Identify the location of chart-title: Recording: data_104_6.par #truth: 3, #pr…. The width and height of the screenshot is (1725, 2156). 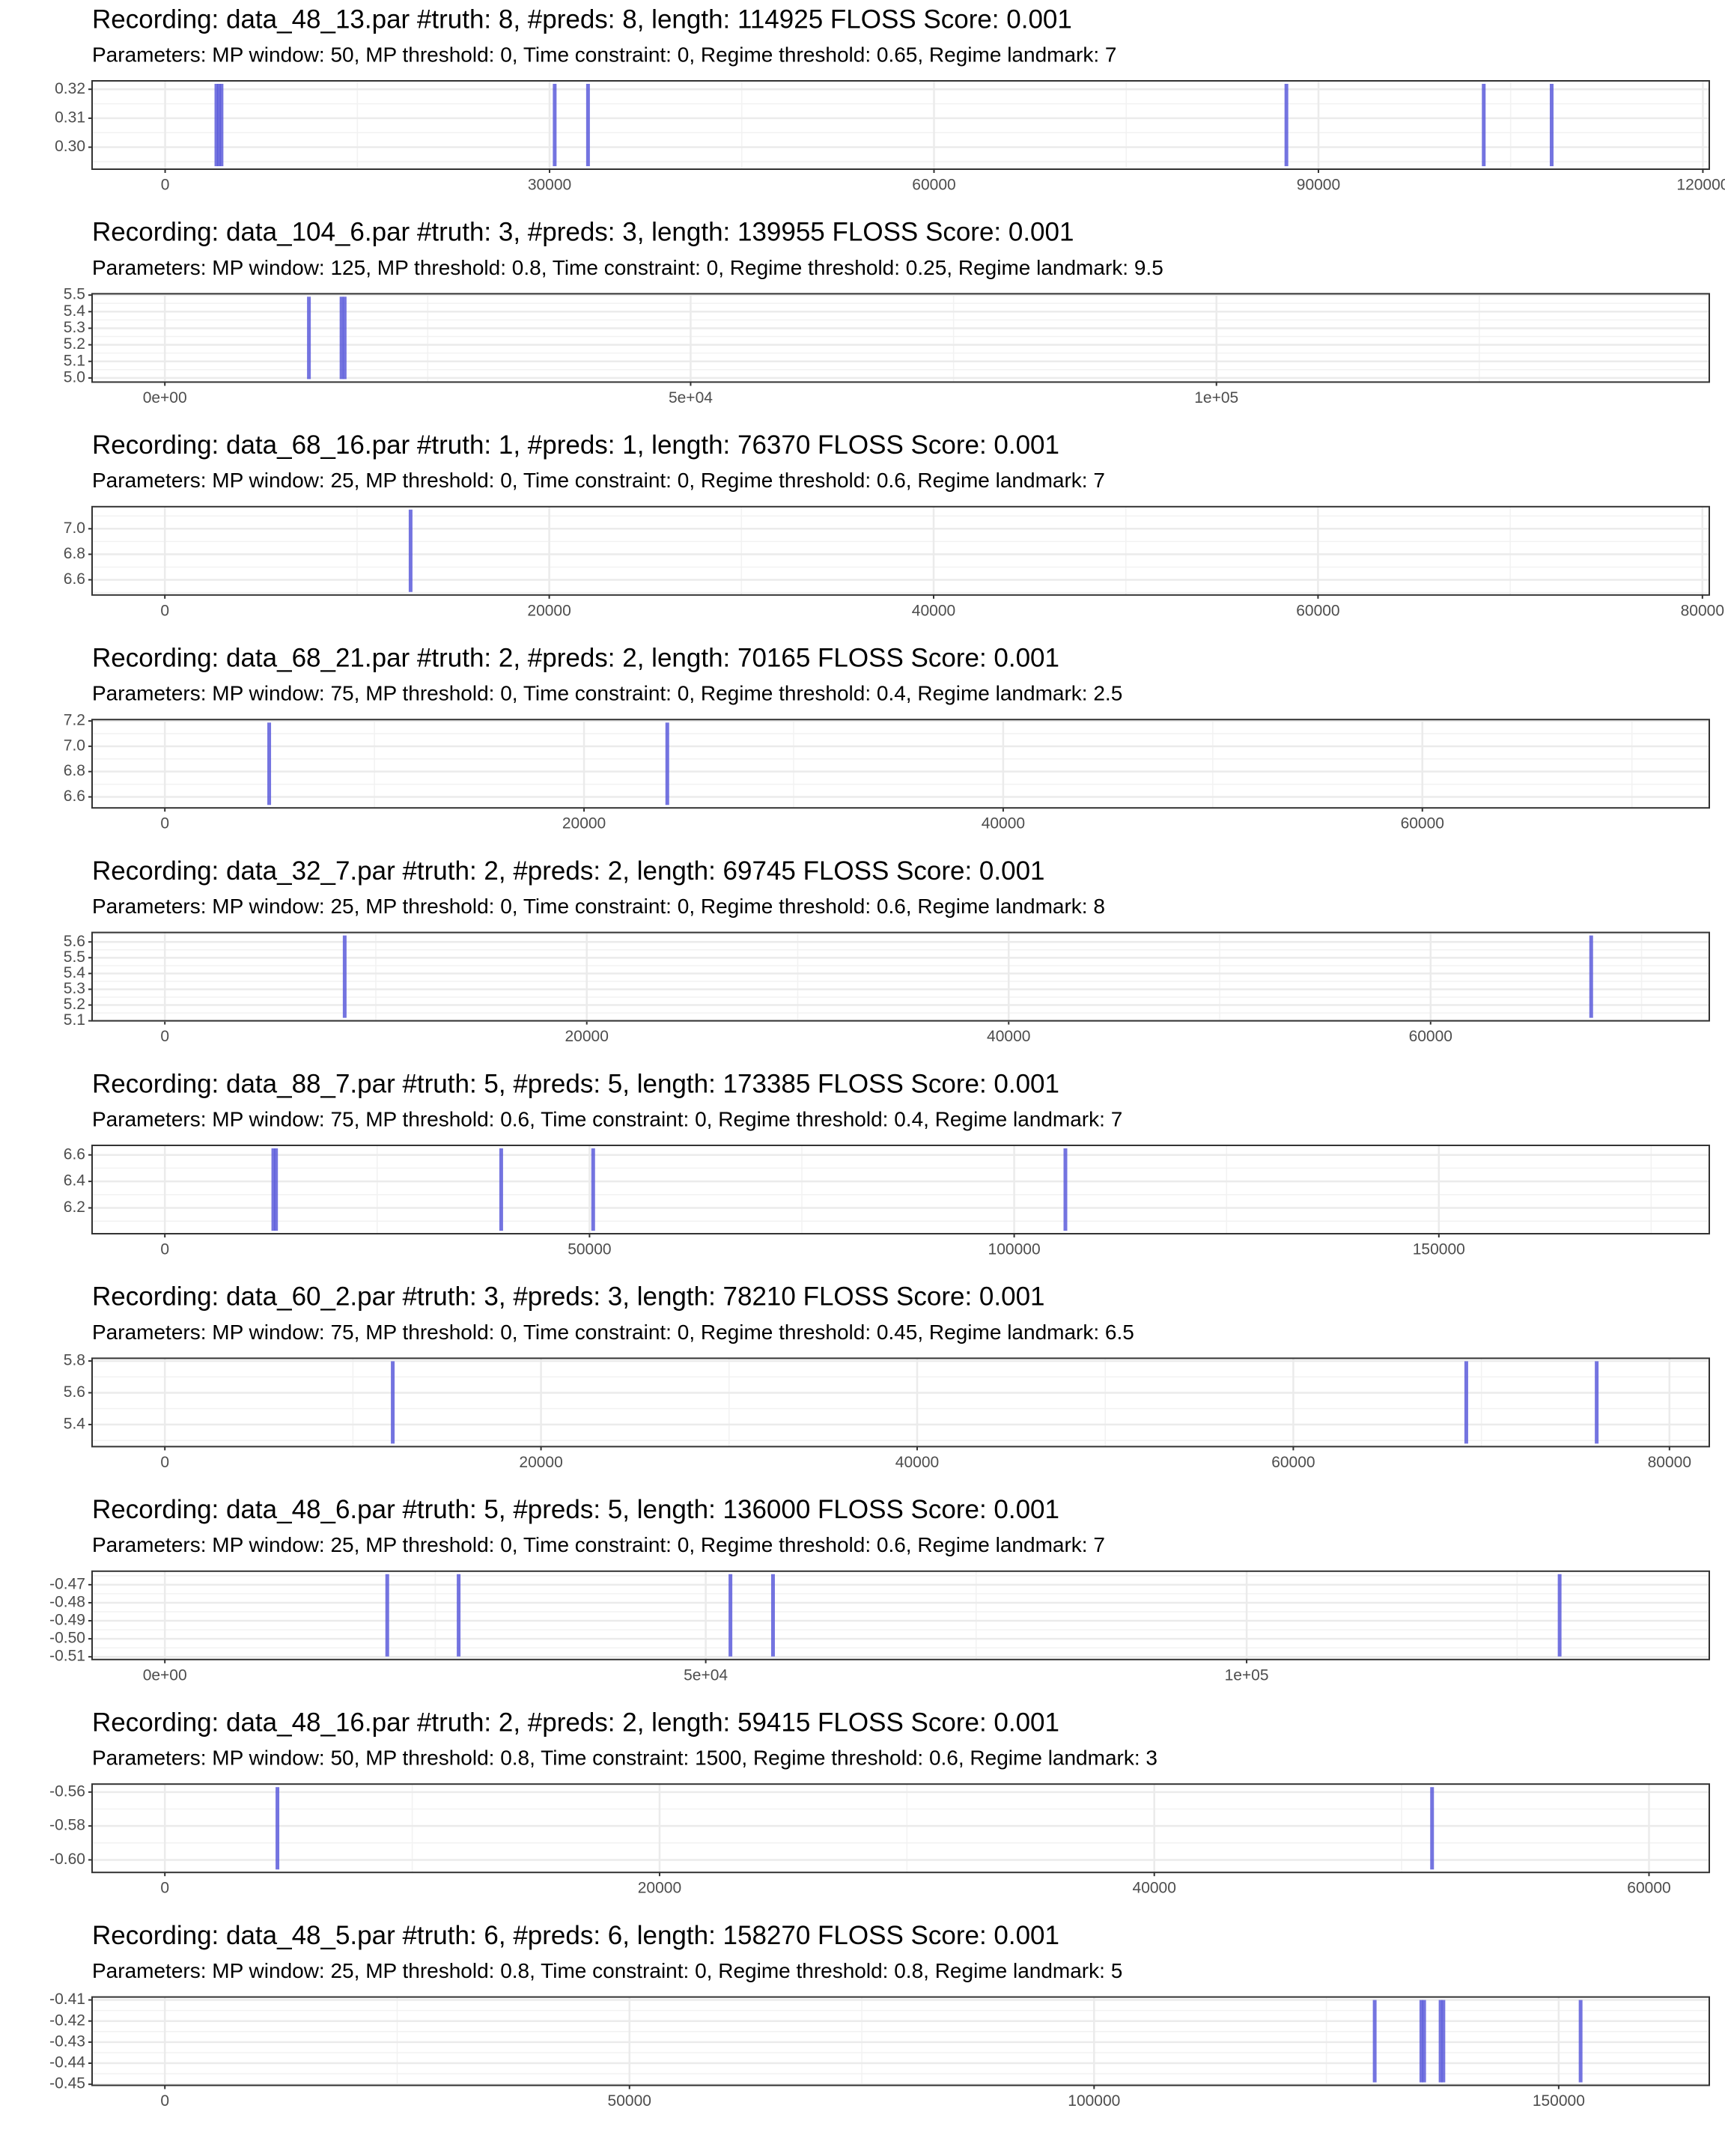
(583, 232).